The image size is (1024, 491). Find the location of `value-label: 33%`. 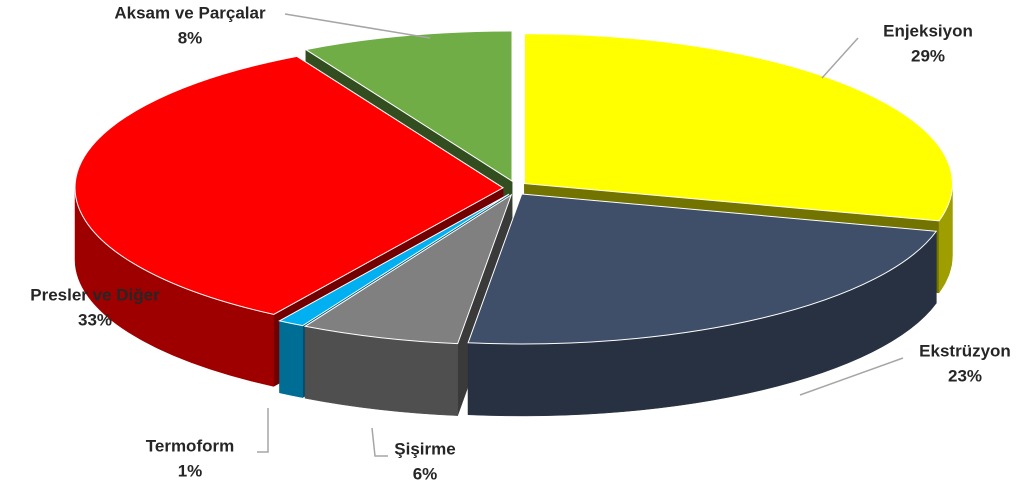

value-label: 33% is located at coordinates (95, 319).